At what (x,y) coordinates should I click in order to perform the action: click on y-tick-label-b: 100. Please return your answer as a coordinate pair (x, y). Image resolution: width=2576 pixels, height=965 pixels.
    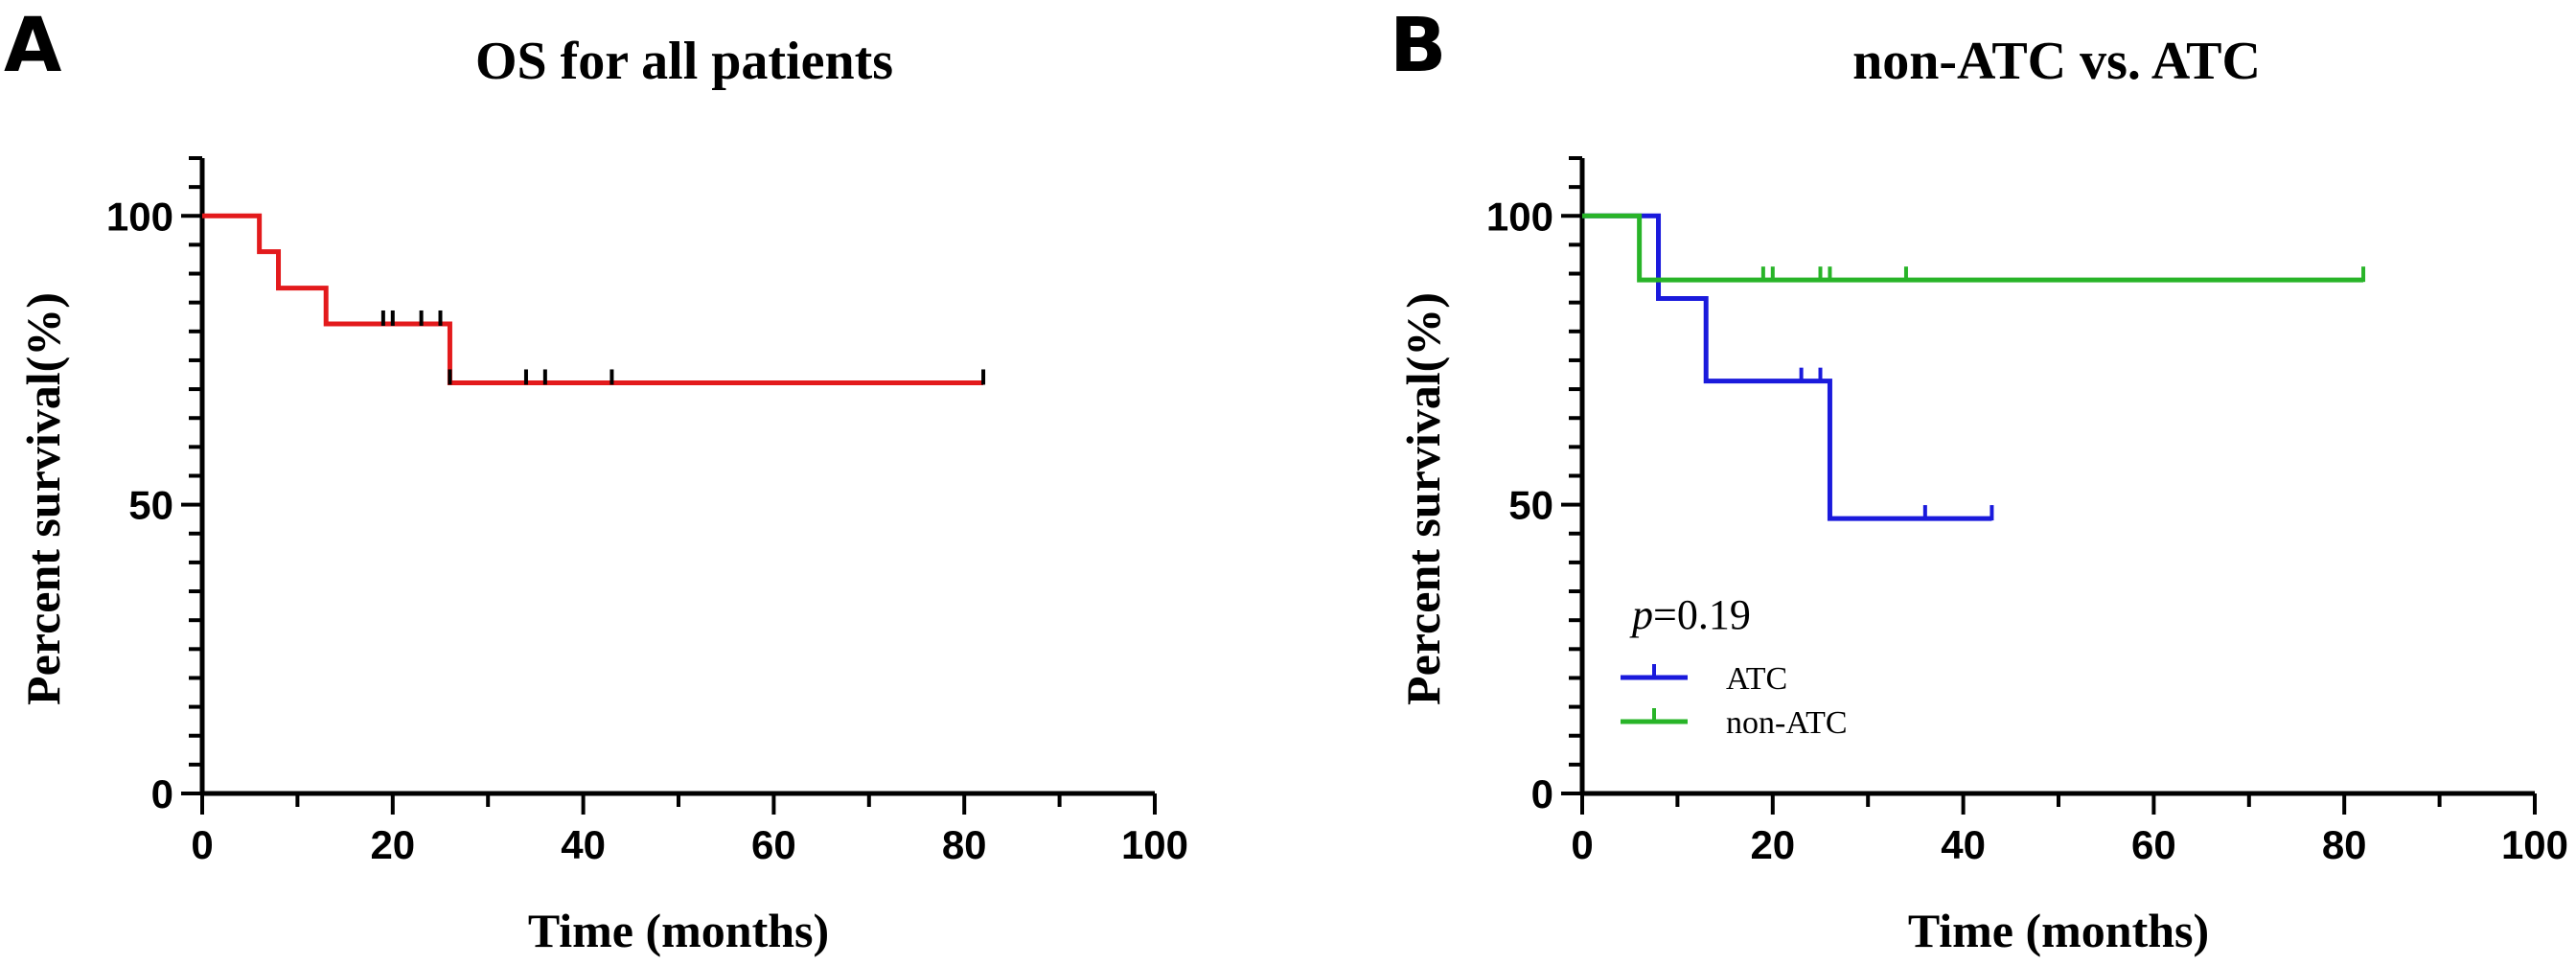
    Looking at the image, I should click on (1519, 216).